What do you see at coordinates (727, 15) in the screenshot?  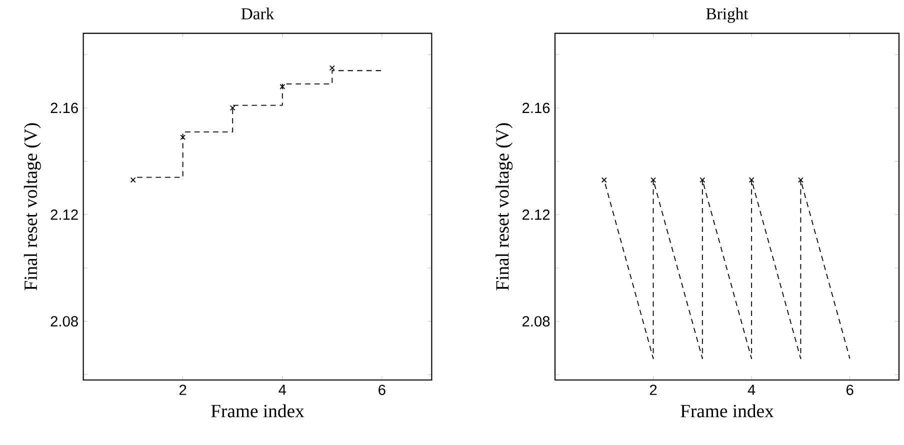 I see `chart-title: Bright` at bounding box center [727, 15].